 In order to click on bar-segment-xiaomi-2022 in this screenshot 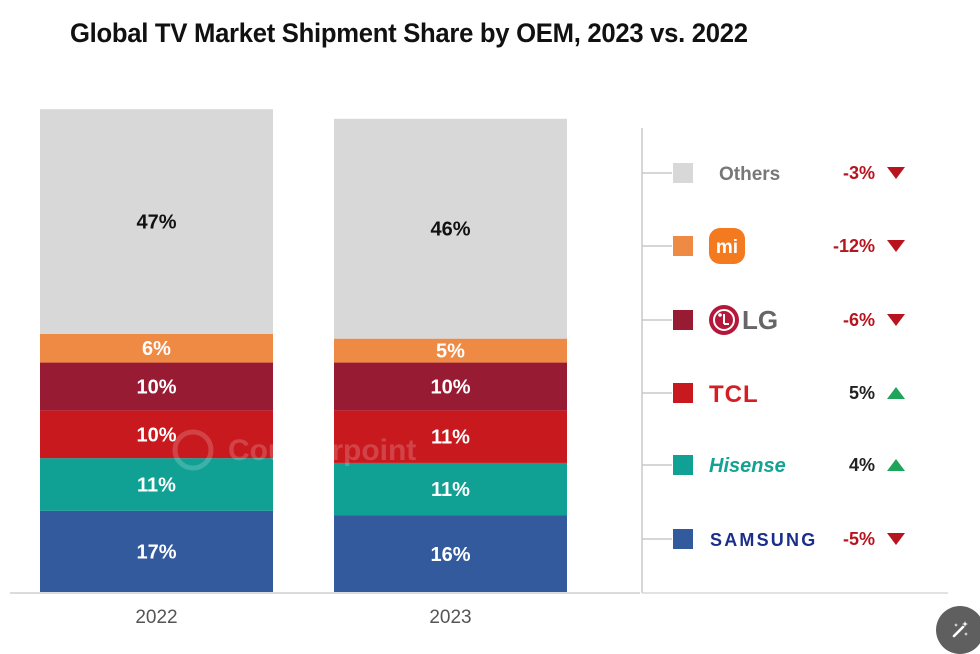, I will do `click(156, 348)`.